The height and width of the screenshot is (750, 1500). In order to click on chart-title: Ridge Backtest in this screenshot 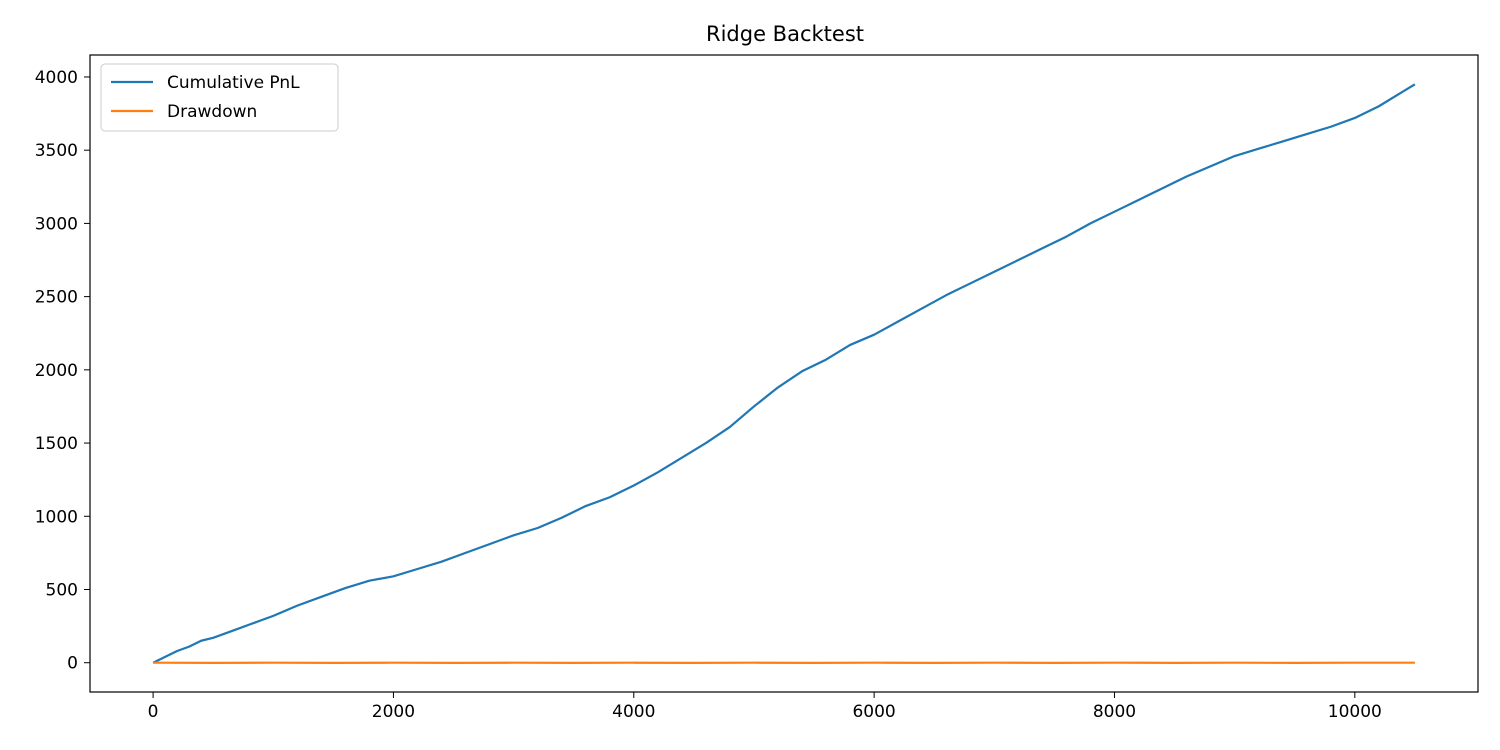, I will do `click(785, 34)`.